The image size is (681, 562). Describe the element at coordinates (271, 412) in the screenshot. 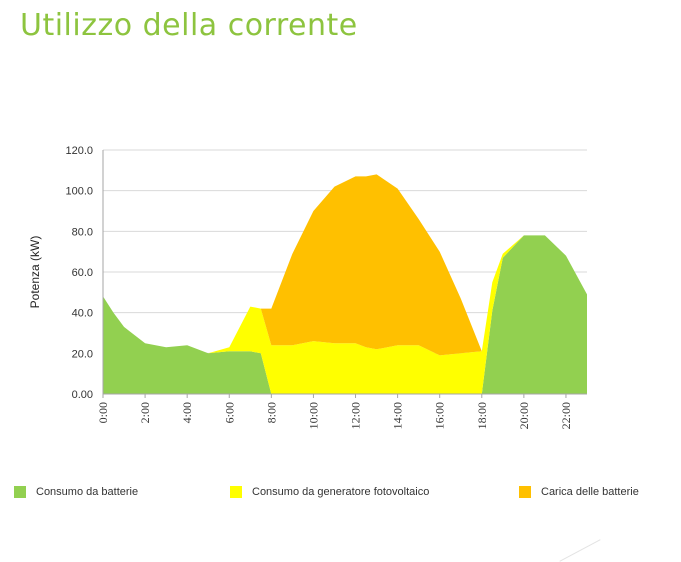

I see `x-tick-label: 8:00` at that location.